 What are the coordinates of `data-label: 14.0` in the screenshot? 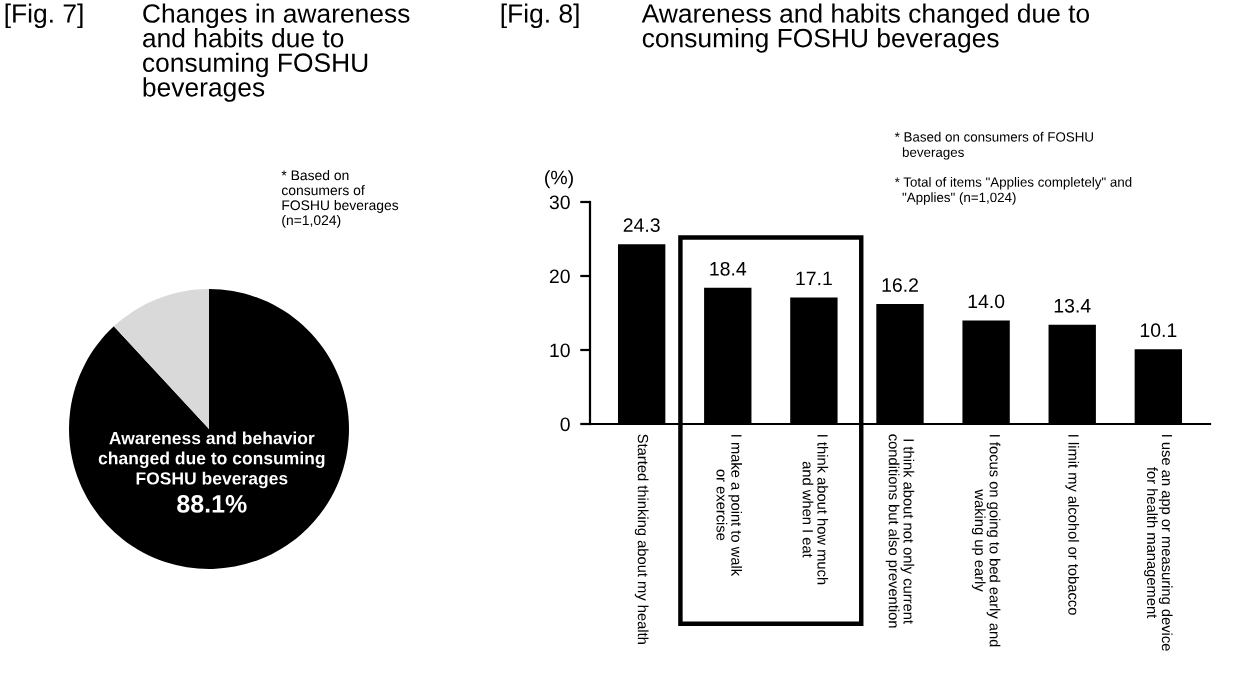 It's located at (986, 301).